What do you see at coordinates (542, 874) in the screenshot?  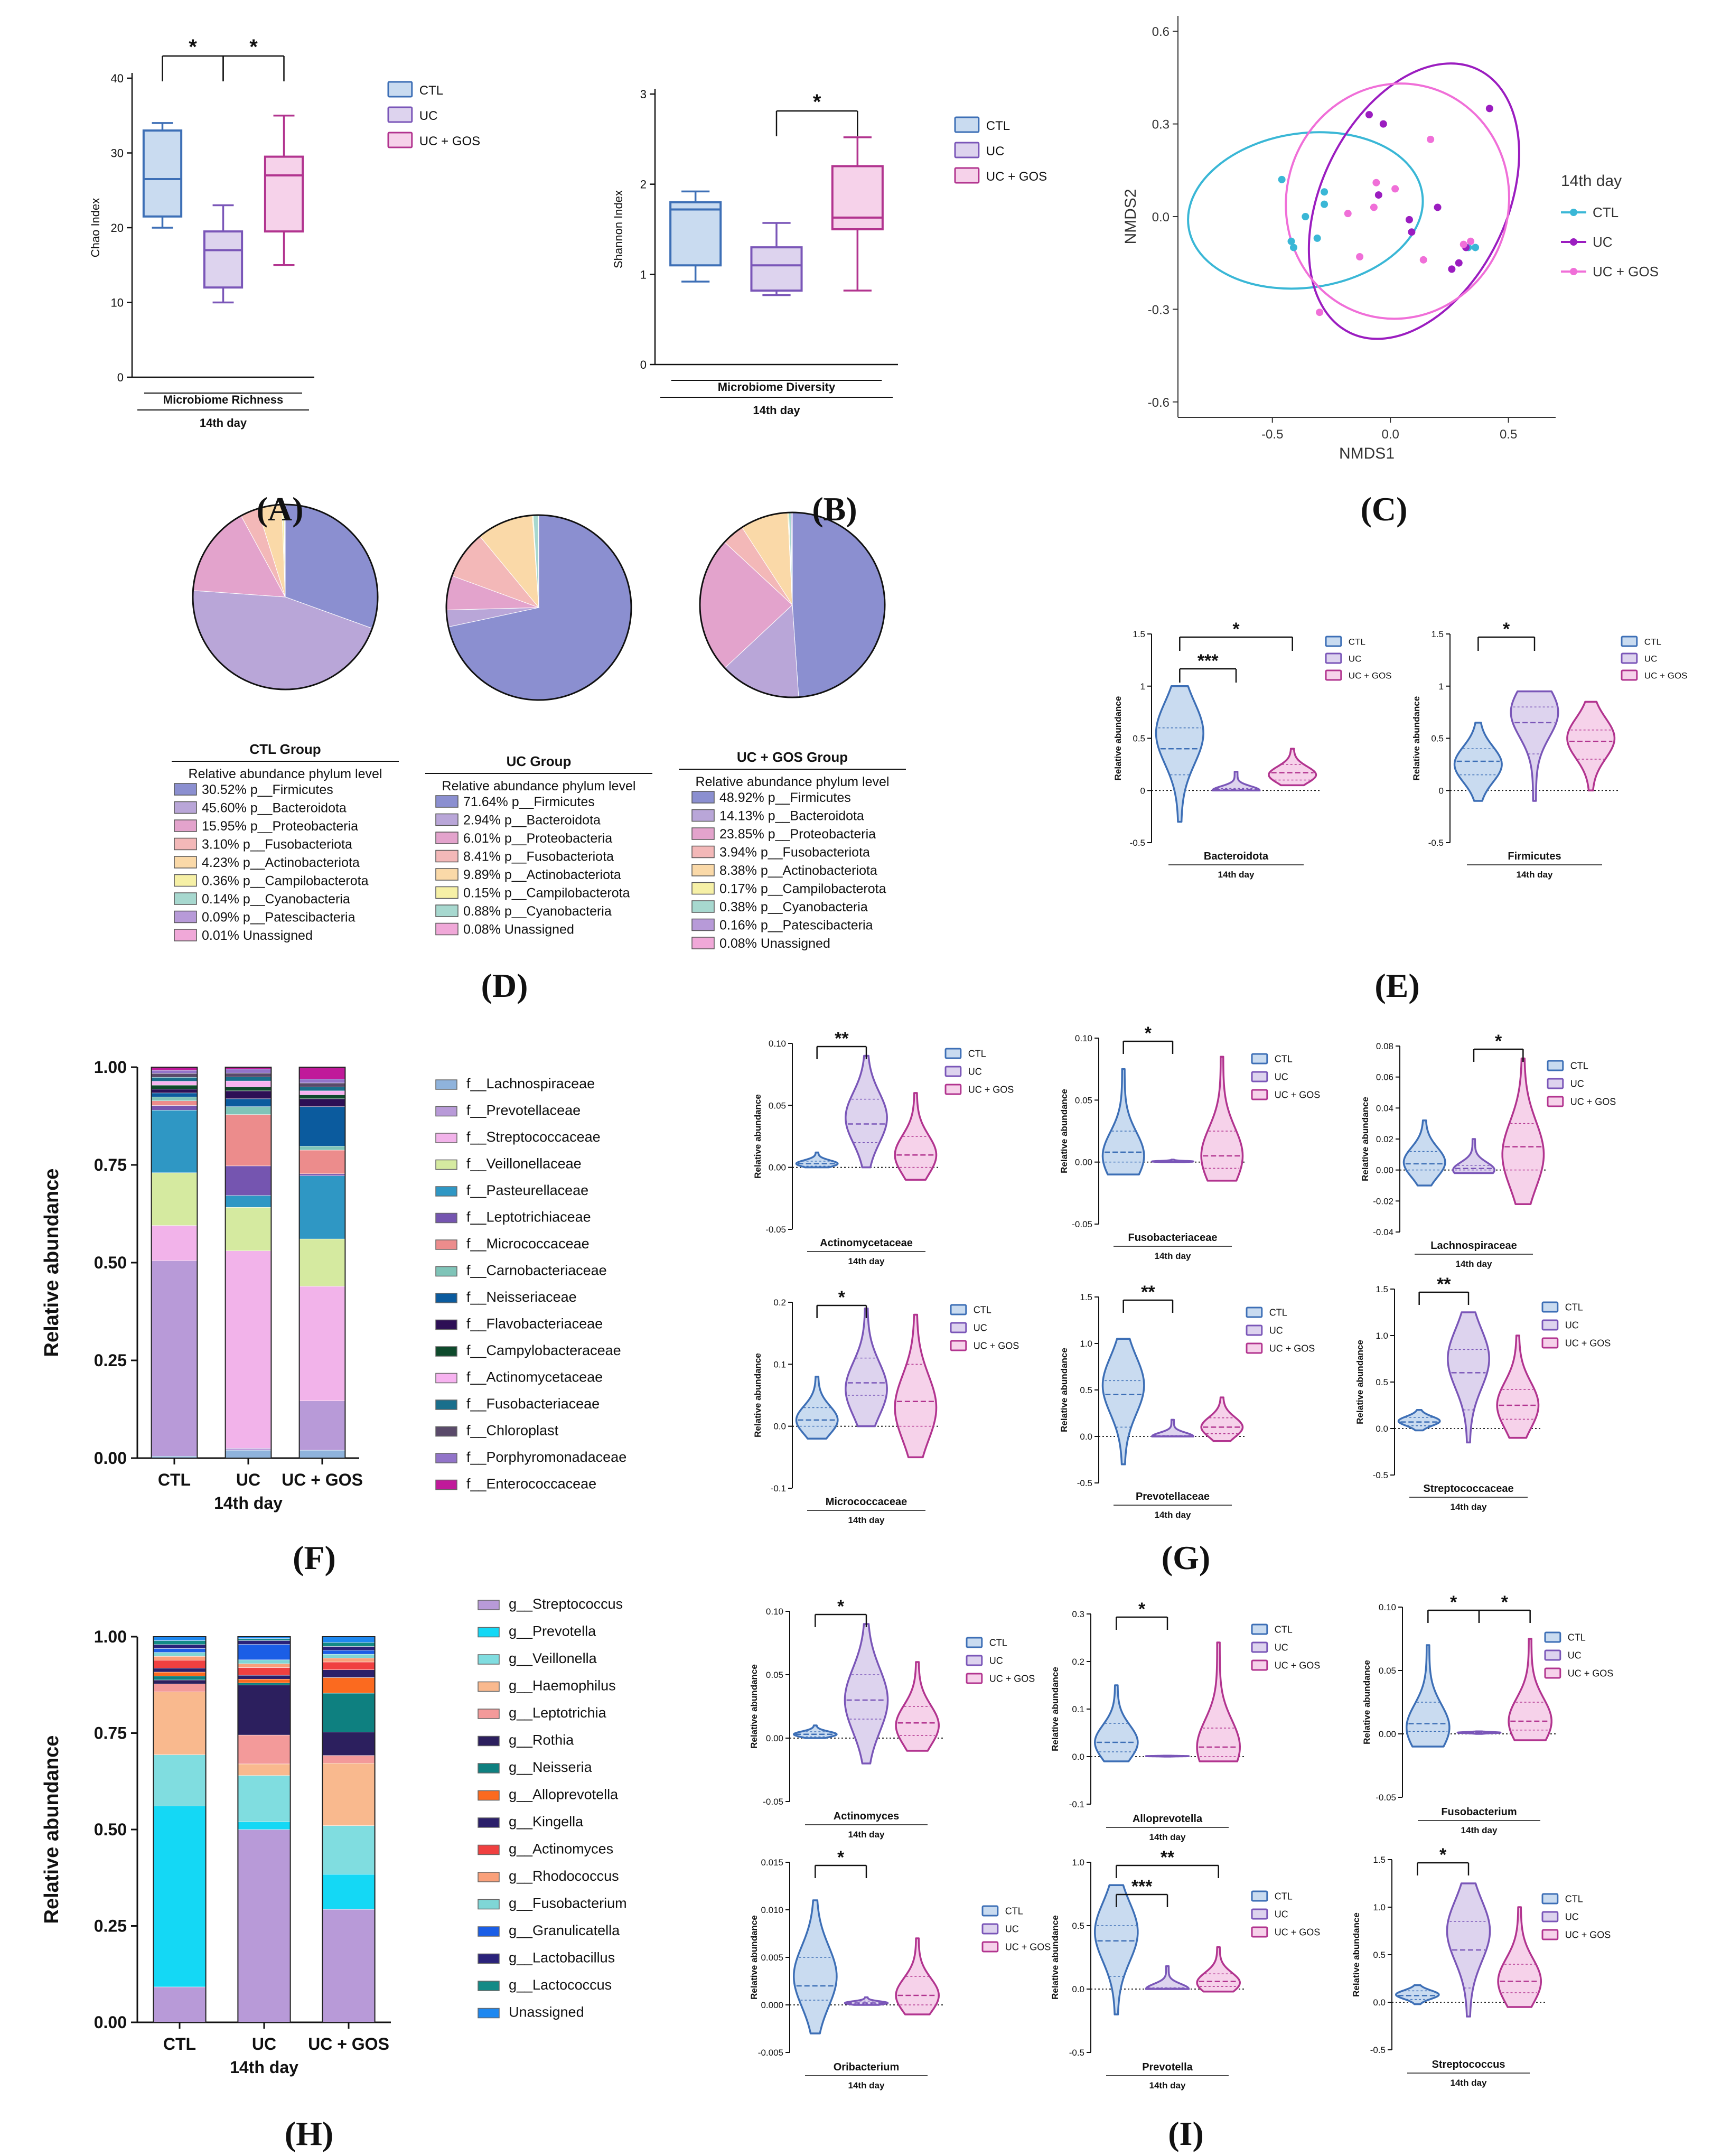 I see `pie-legend-label: 9.89% p__Actinobacteriota` at bounding box center [542, 874].